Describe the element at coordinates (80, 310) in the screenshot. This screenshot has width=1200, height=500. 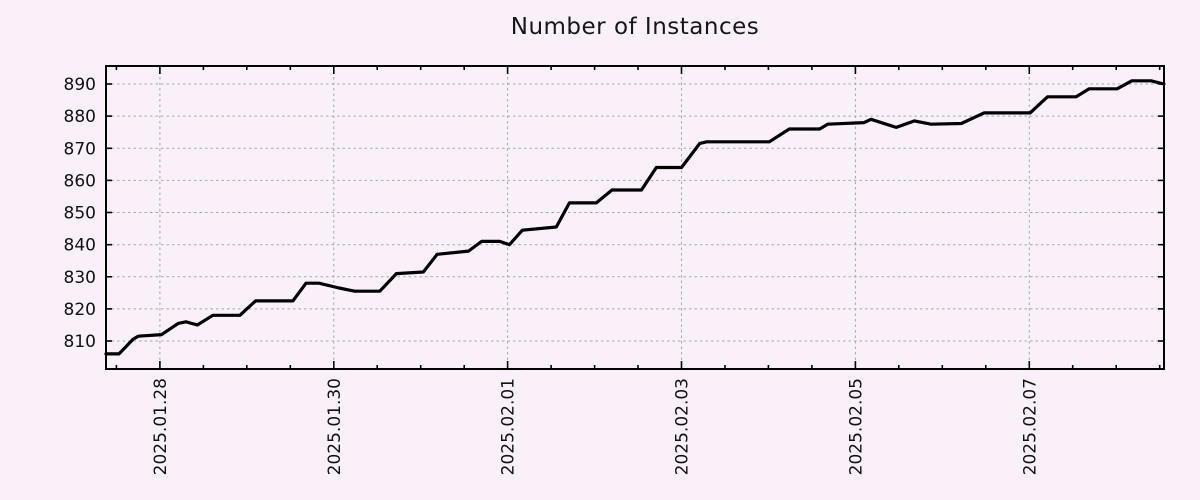
I see `y-tick-label: 820` at that location.